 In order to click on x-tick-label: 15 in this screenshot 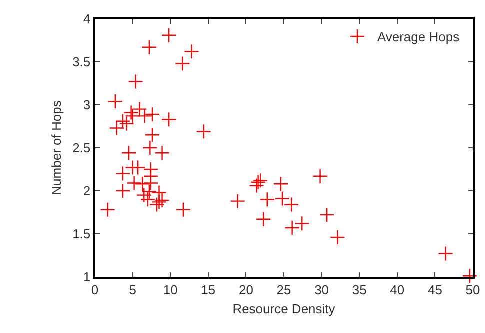, I will do `click(208, 290)`.